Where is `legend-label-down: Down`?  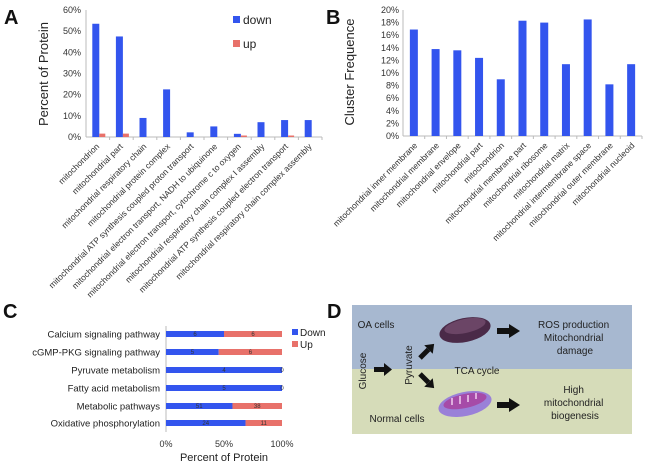 legend-label-down: Down is located at coordinates (313, 333).